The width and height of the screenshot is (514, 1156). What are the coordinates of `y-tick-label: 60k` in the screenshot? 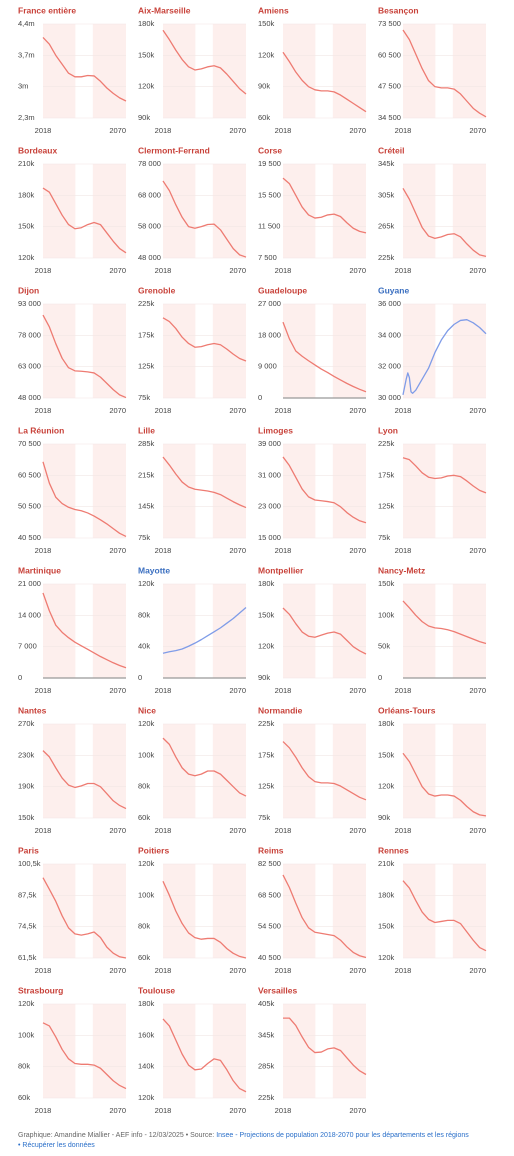 It's located at (24, 1097).